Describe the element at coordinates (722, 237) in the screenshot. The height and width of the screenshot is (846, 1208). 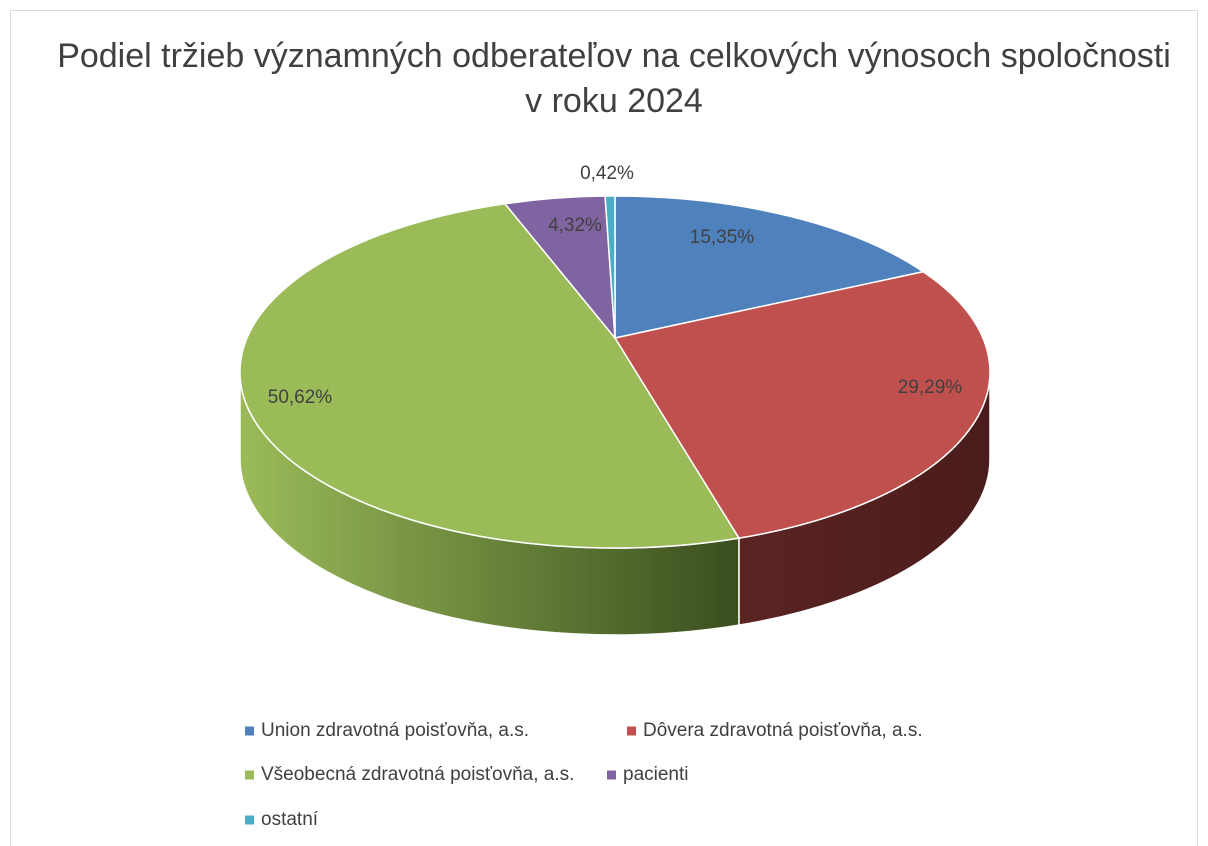
I see `data-label: 15,35%` at that location.